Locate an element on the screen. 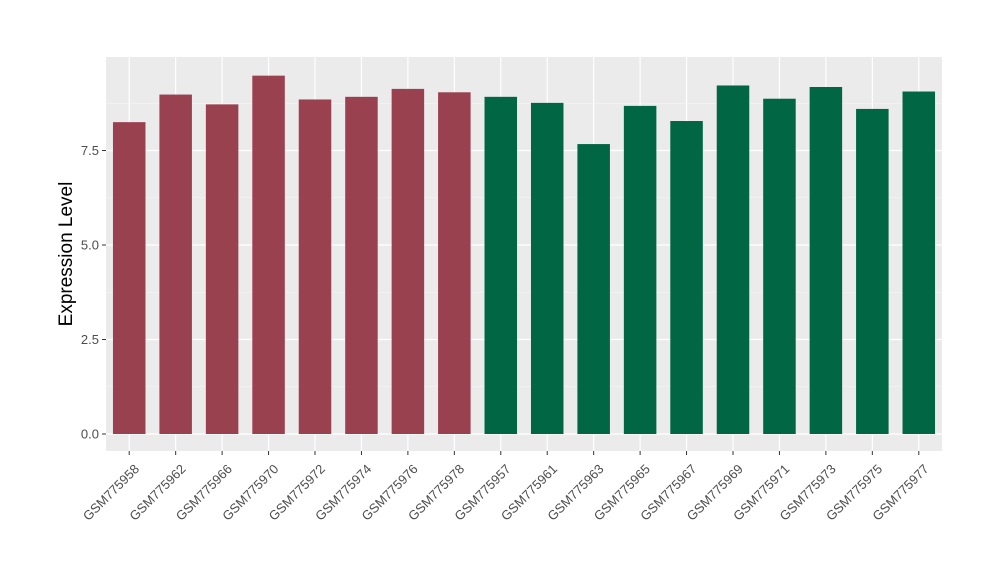 This screenshot has height=585, width=1000. y-tick-label: 7.5 is located at coordinates (90, 150).